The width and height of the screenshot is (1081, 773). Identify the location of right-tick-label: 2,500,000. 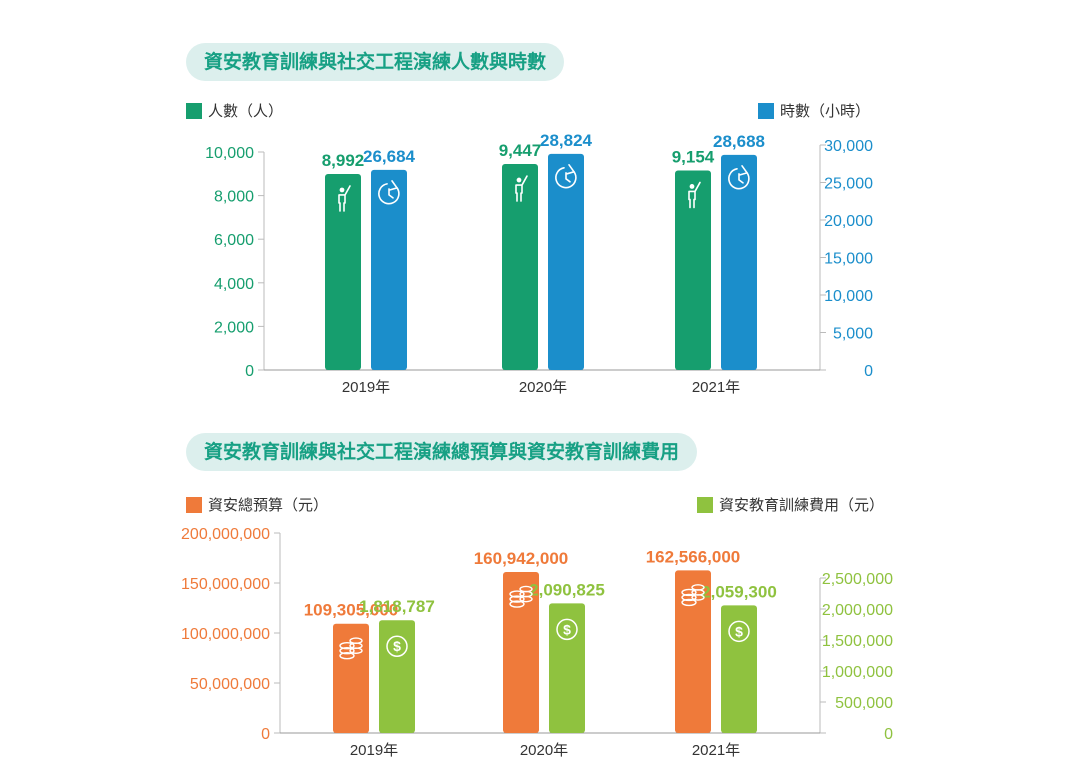
(857, 579).